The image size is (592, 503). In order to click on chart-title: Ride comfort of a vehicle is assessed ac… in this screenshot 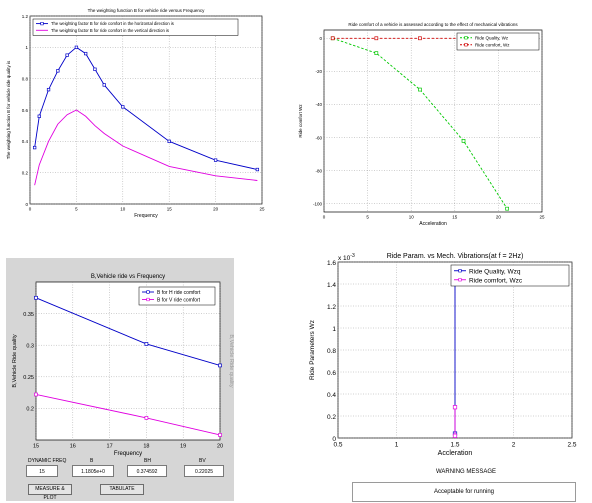, I will do `click(433, 24)`.